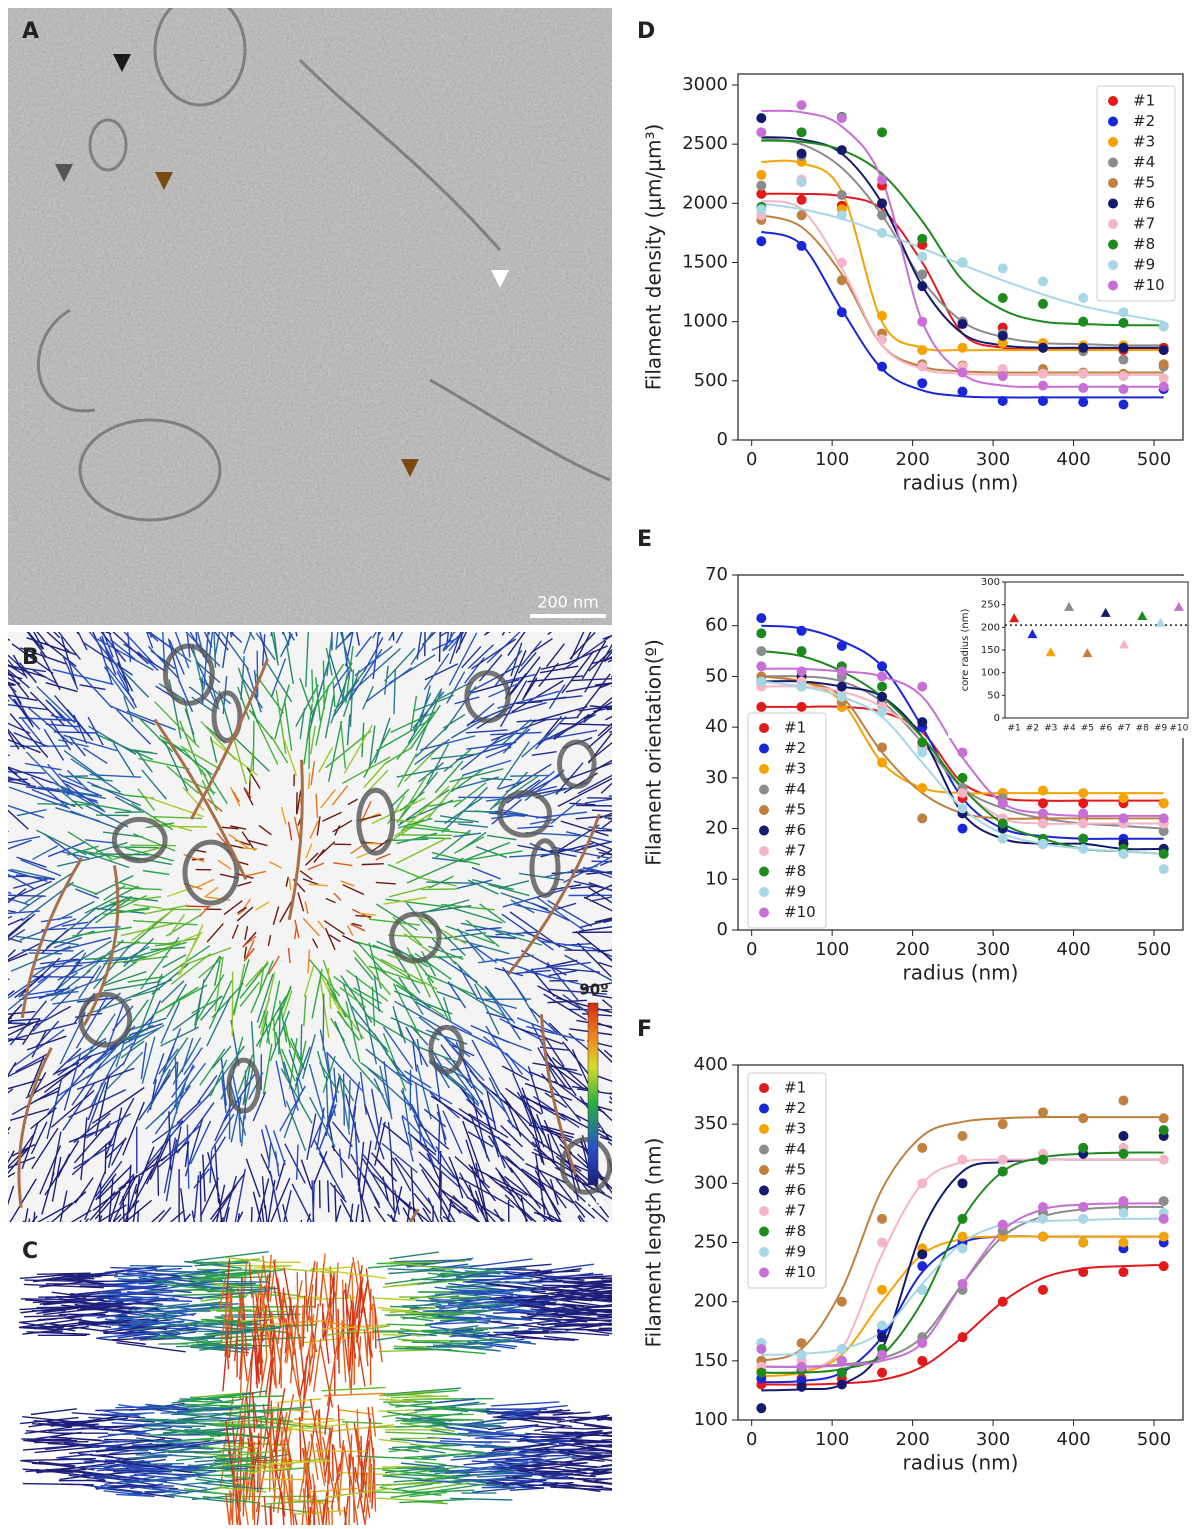  What do you see at coordinates (800, 912) in the screenshot?
I see `legend-label: #10` at bounding box center [800, 912].